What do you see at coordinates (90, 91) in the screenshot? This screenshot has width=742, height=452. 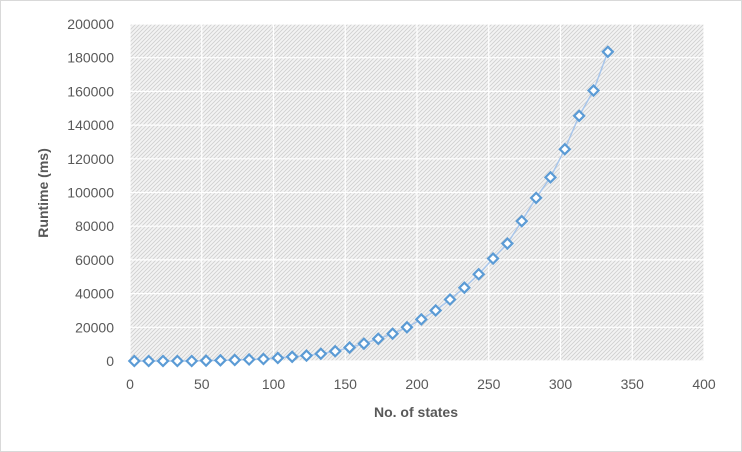 I see `y-tick-label: 160000` at bounding box center [90, 91].